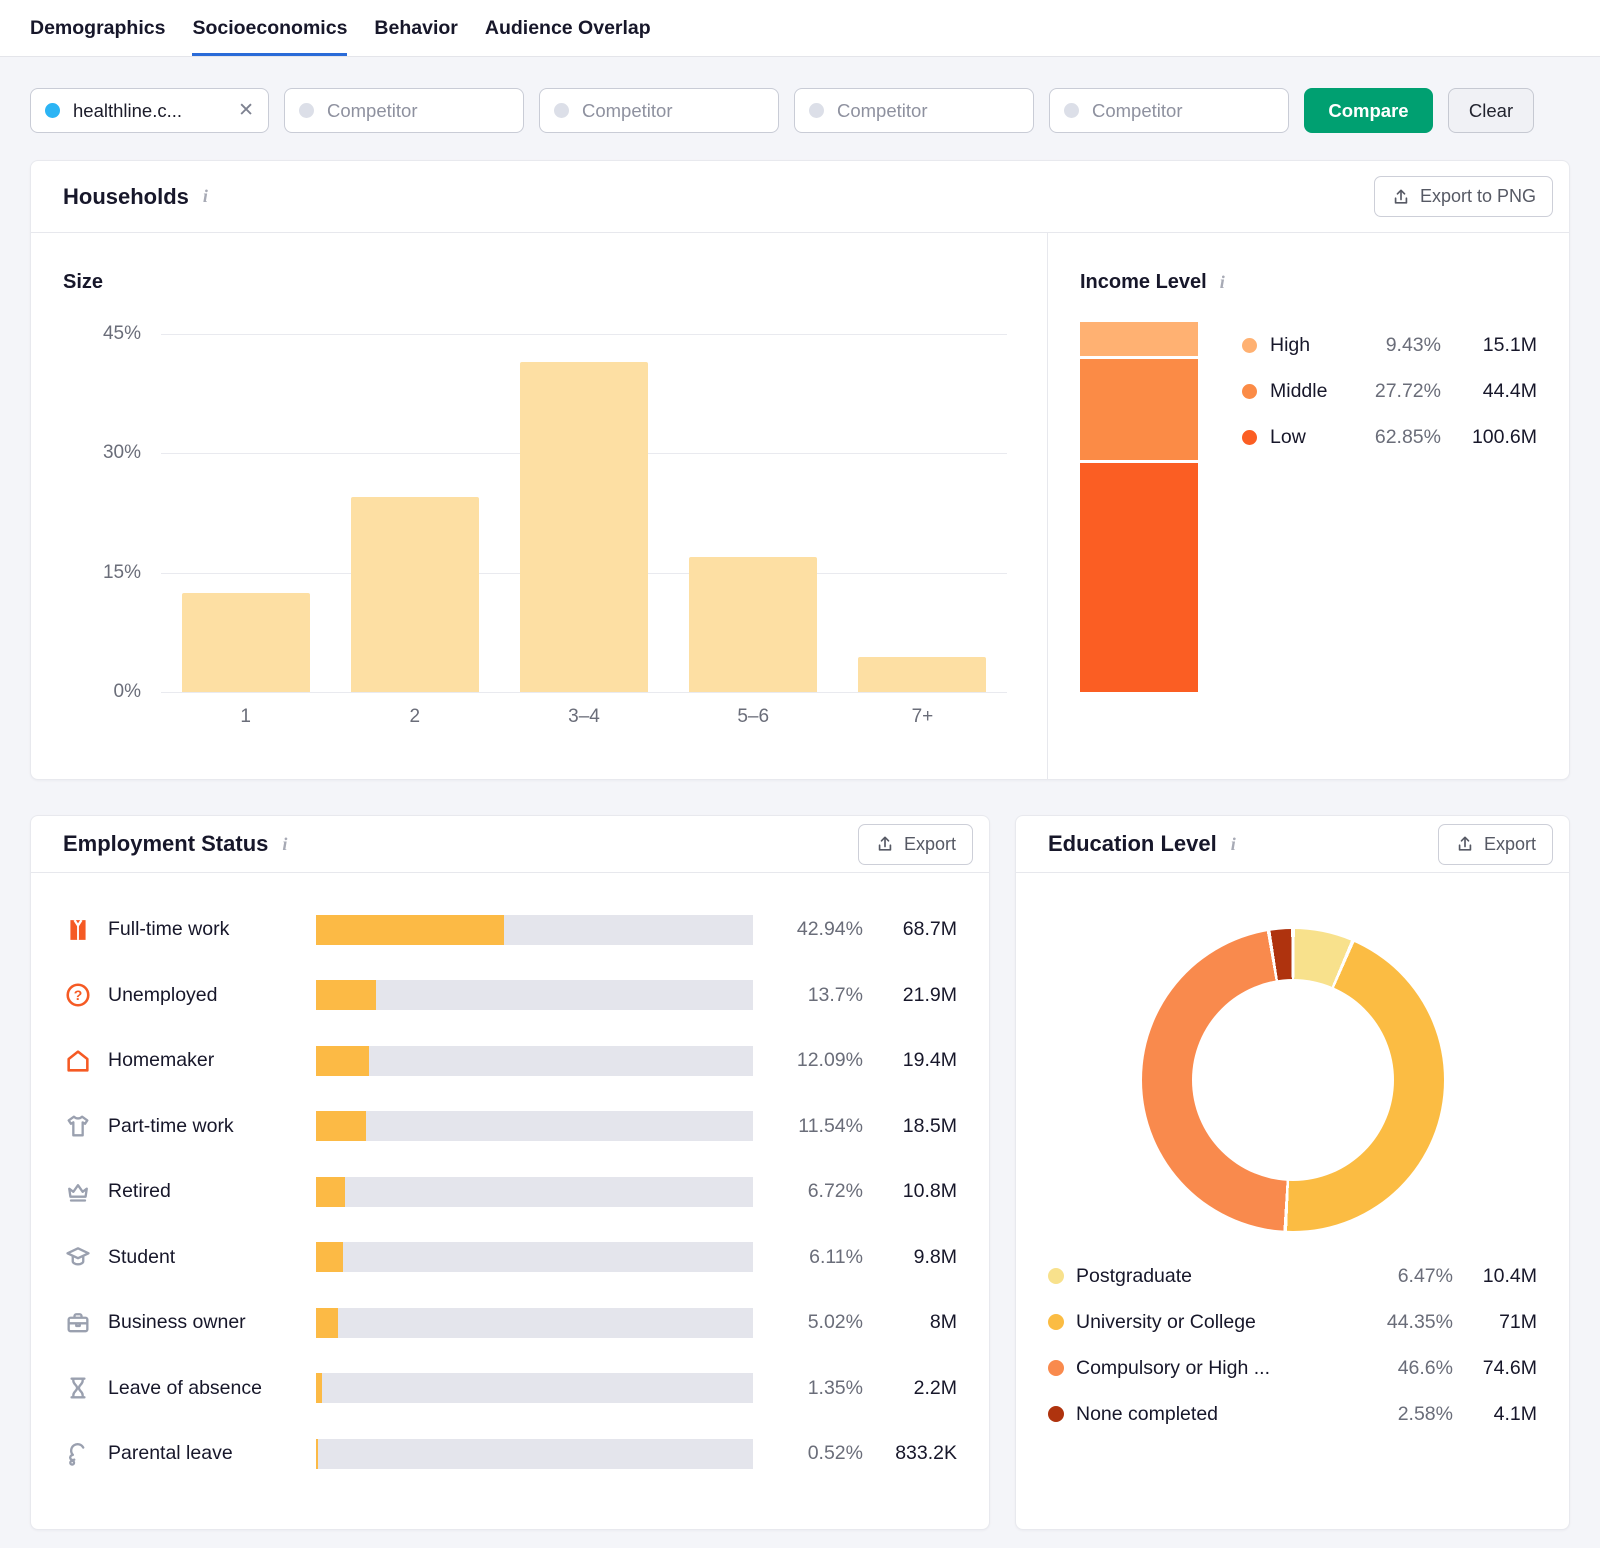 The width and height of the screenshot is (1600, 1548). What do you see at coordinates (1292, 1368) in the screenshot?
I see `education-legend-row: Compulsory or High ... 46.6% 74.6M` at bounding box center [1292, 1368].